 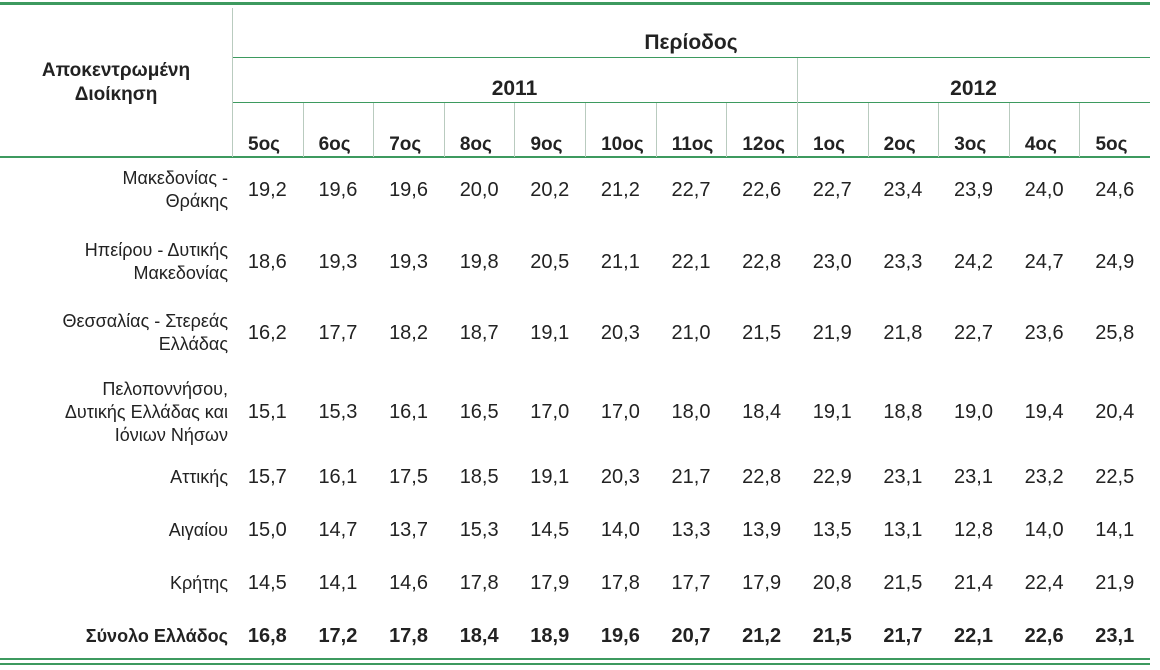 I want to click on cell-value: 15,1, so click(x=267, y=412).